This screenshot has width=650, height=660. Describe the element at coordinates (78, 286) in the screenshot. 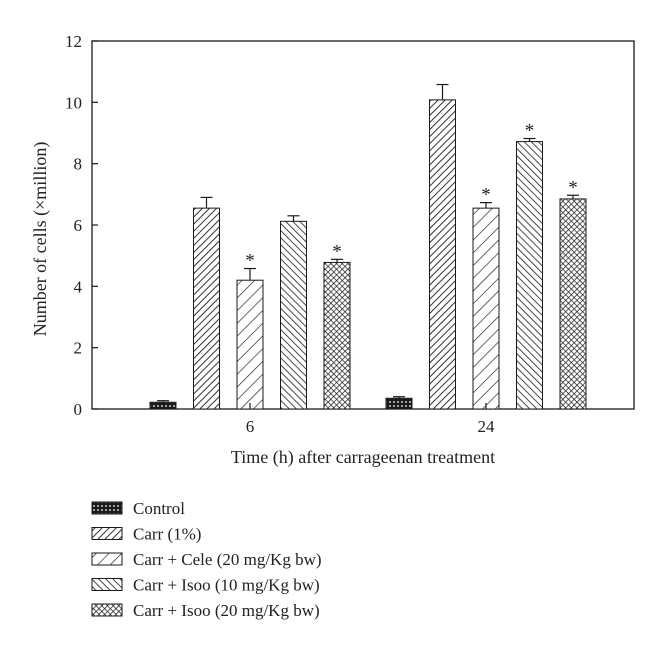

I see `y-tick-label: 4` at that location.